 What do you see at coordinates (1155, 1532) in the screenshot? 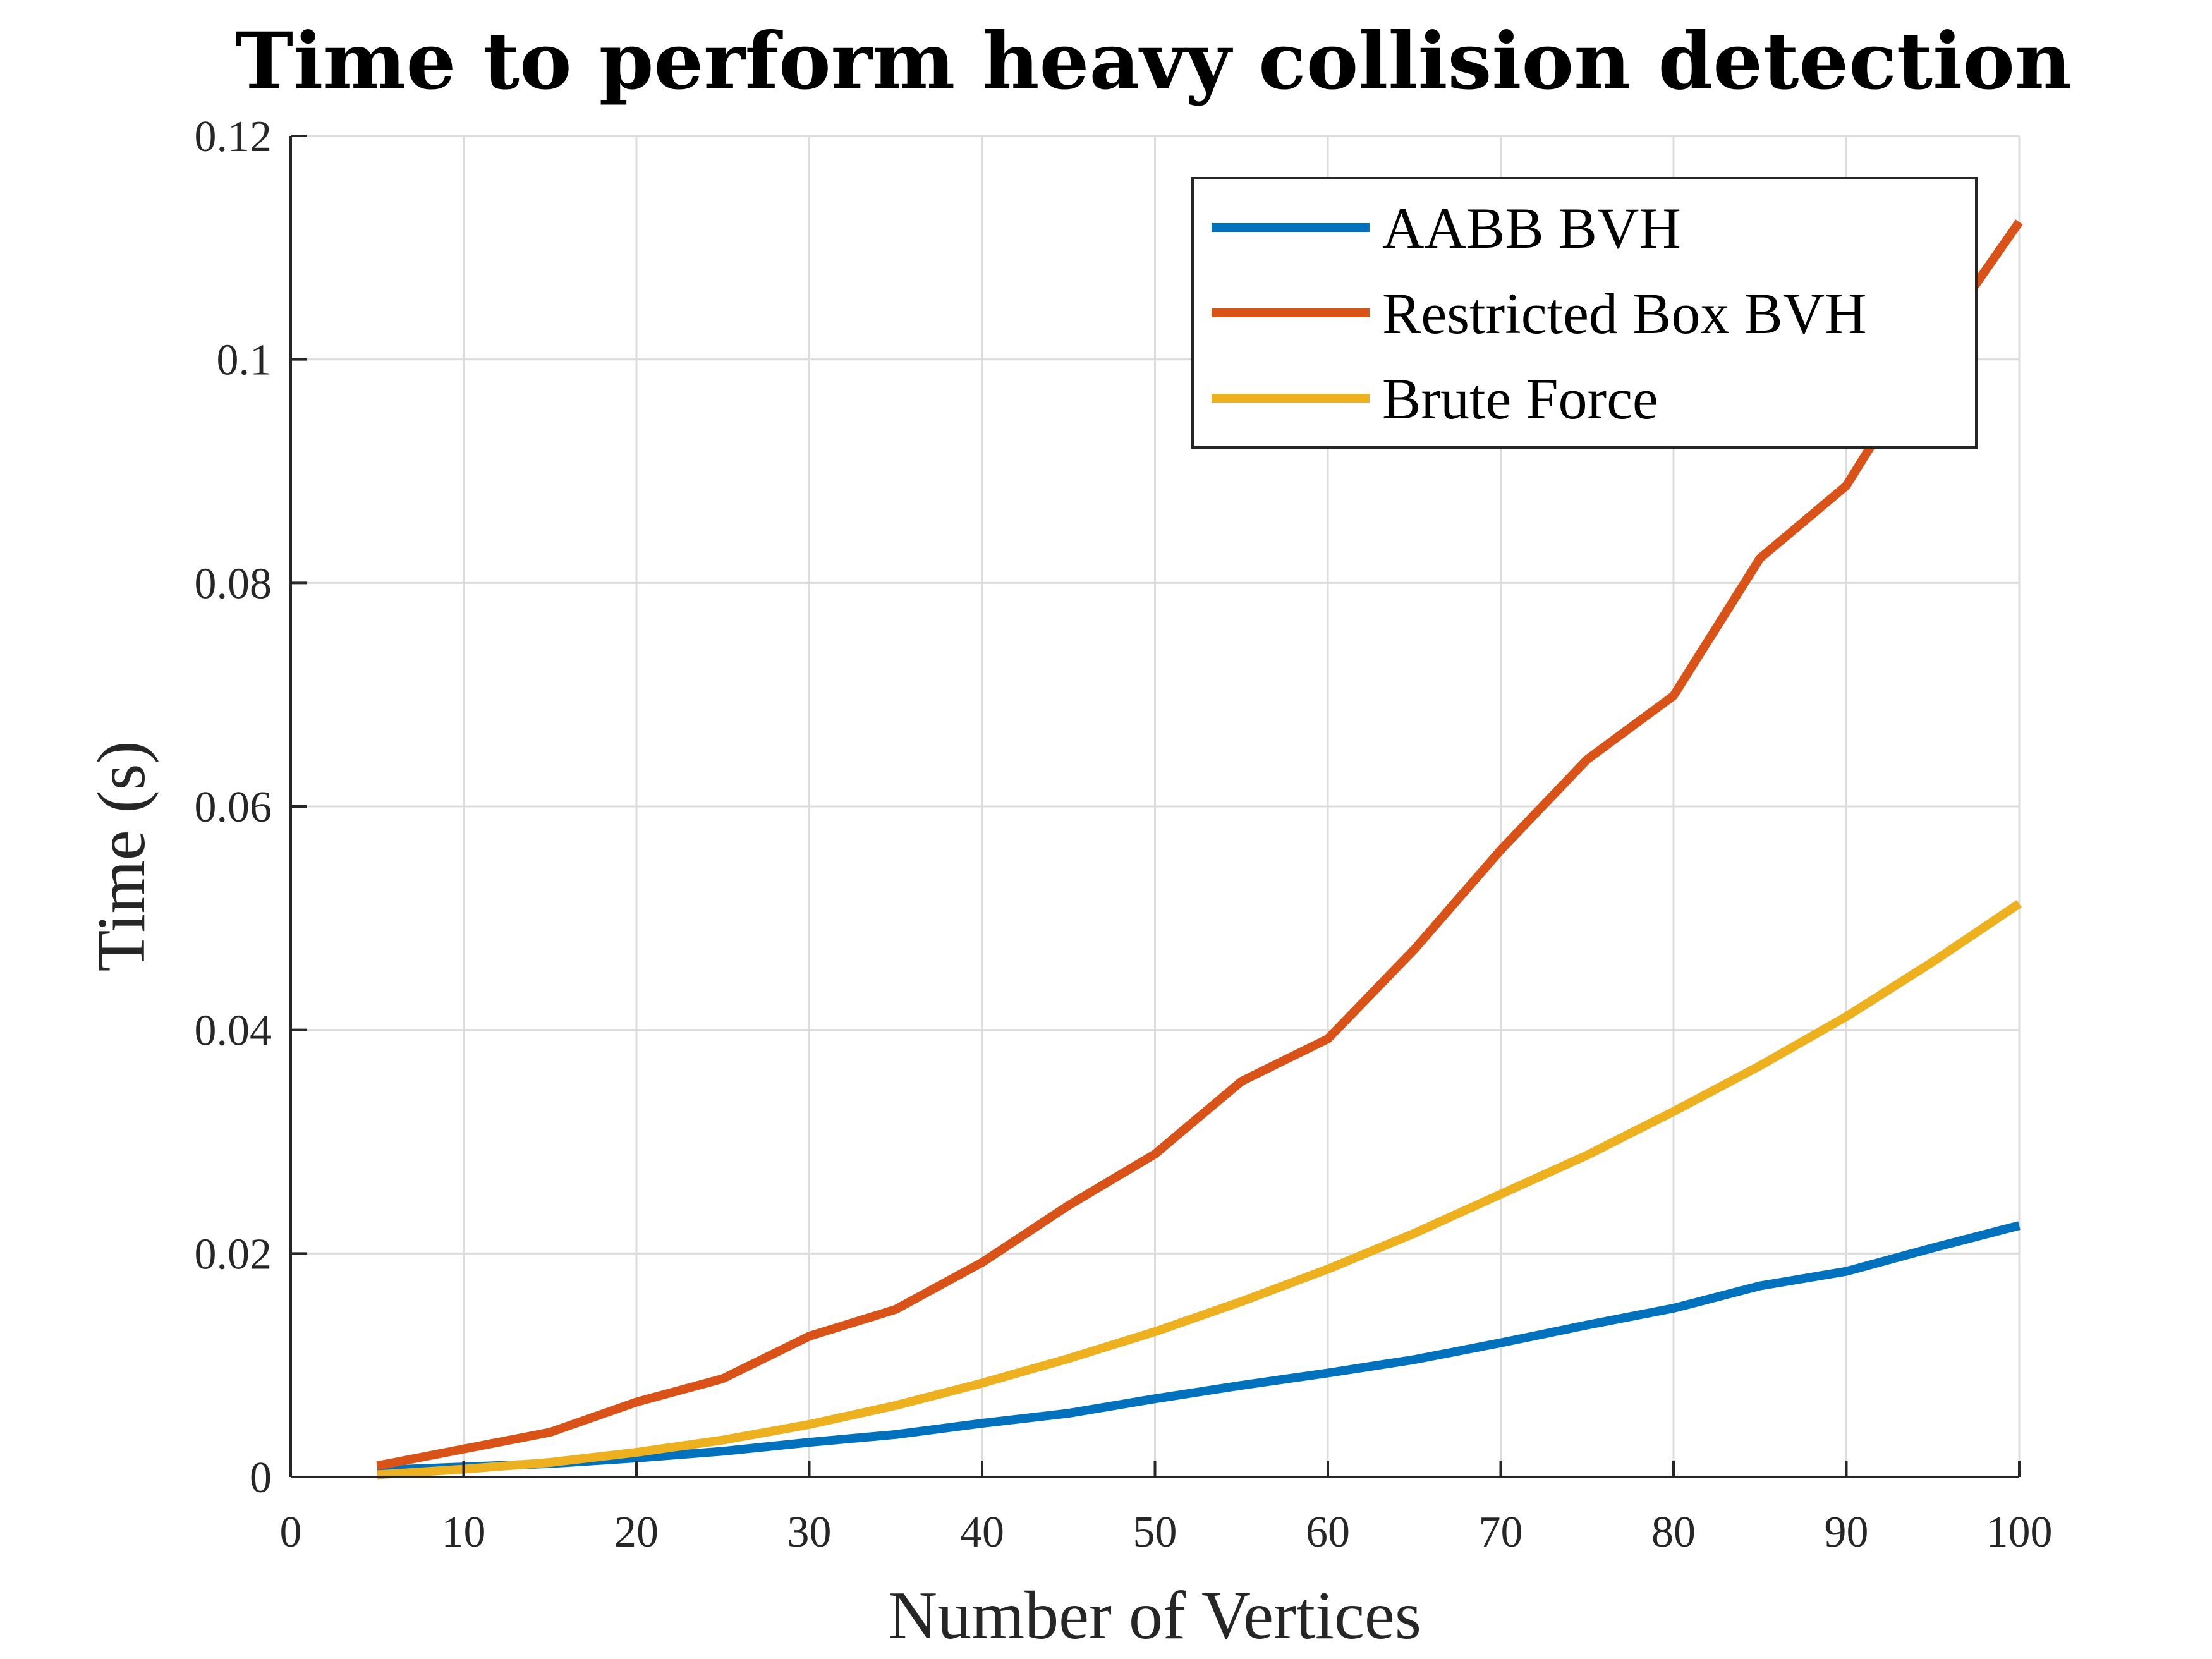
I see `x-tick-label: 50` at bounding box center [1155, 1532].